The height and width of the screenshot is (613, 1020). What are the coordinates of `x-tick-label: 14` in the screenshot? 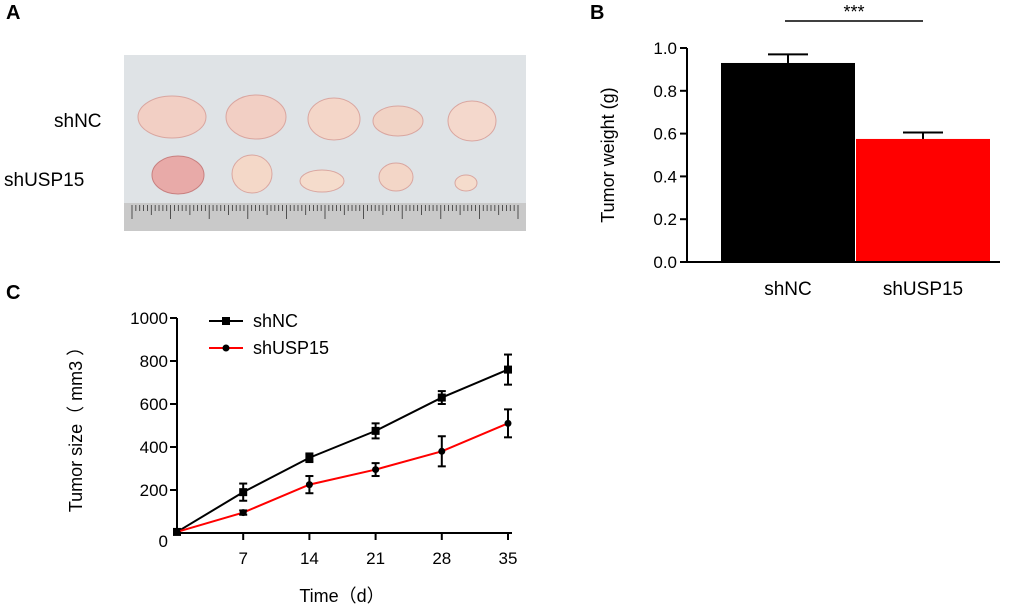 It's located at (309, 558).